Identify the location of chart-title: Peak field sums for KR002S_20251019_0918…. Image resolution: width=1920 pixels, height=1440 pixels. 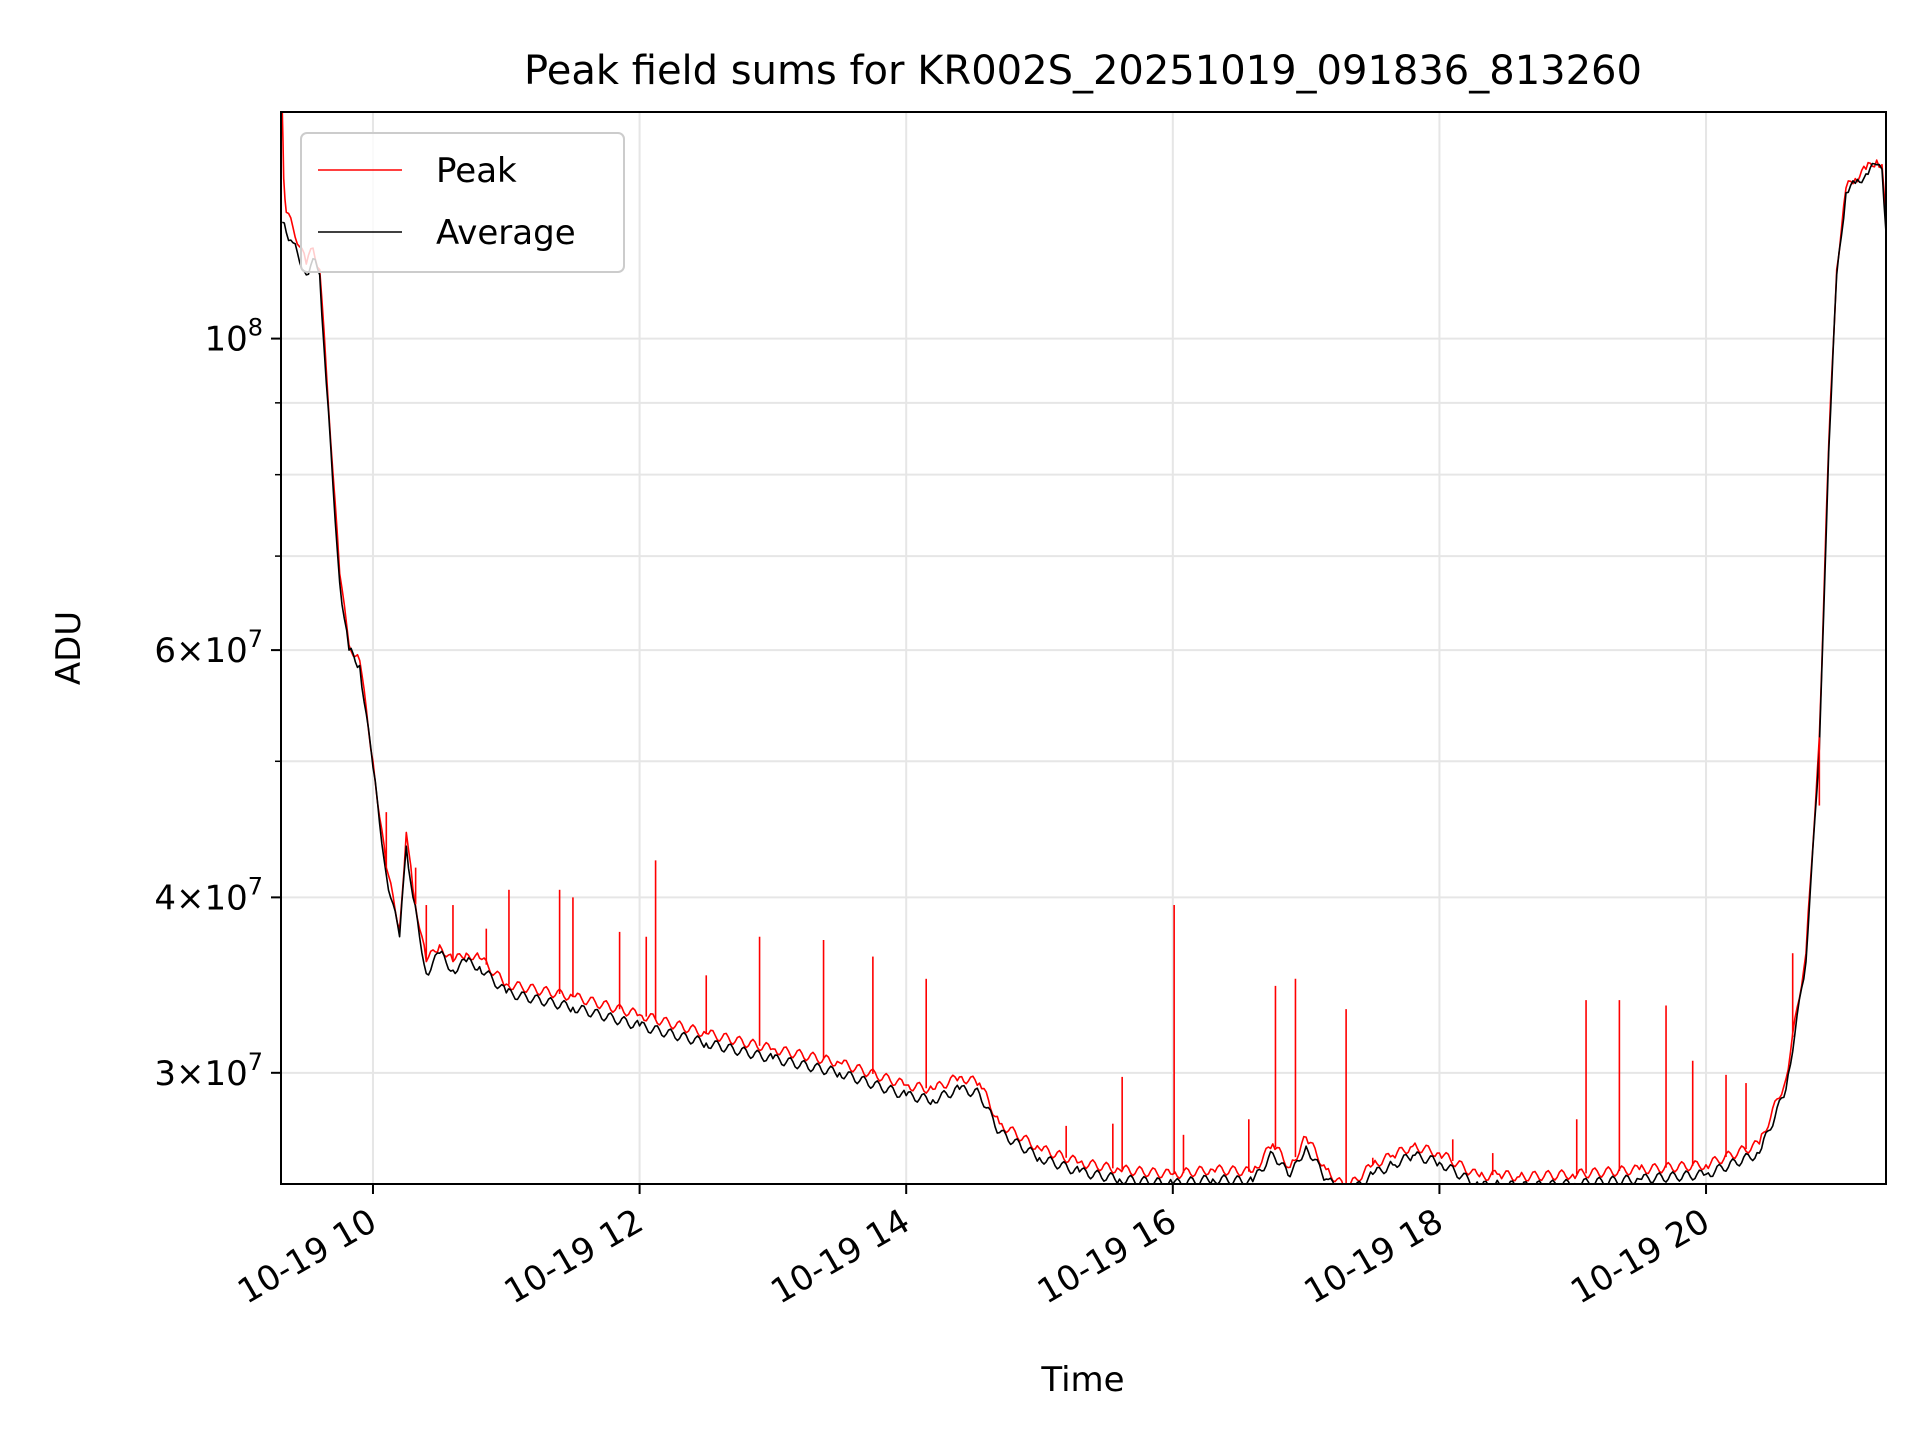
(1083, 71).